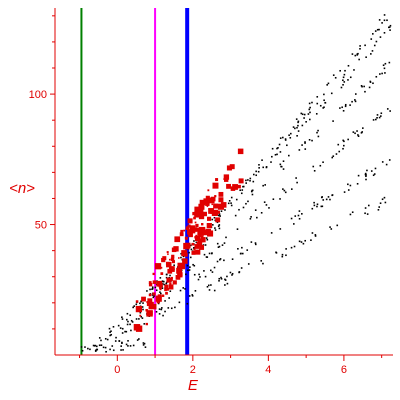 This screenshot has width=400, height=400. Describe the element at coordinates (117, 370) in the screenshot. I see `x-tick-label: 0` at that location.